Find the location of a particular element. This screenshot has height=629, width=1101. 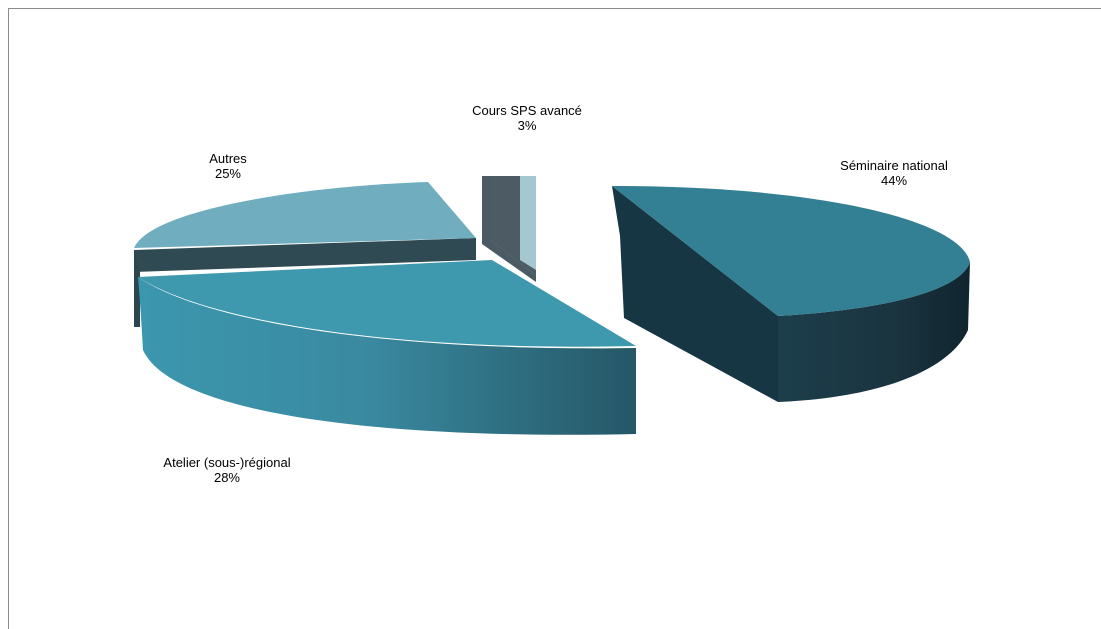

slice-autres-sides is located at coordinates (305, 282).